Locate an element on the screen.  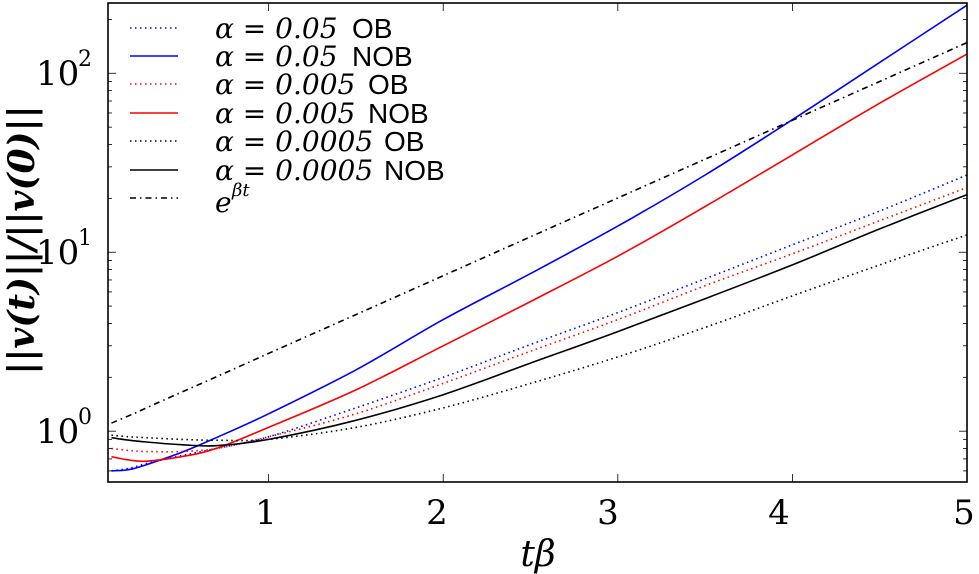
svg-text: 2 is located at coordinates (85, 59).